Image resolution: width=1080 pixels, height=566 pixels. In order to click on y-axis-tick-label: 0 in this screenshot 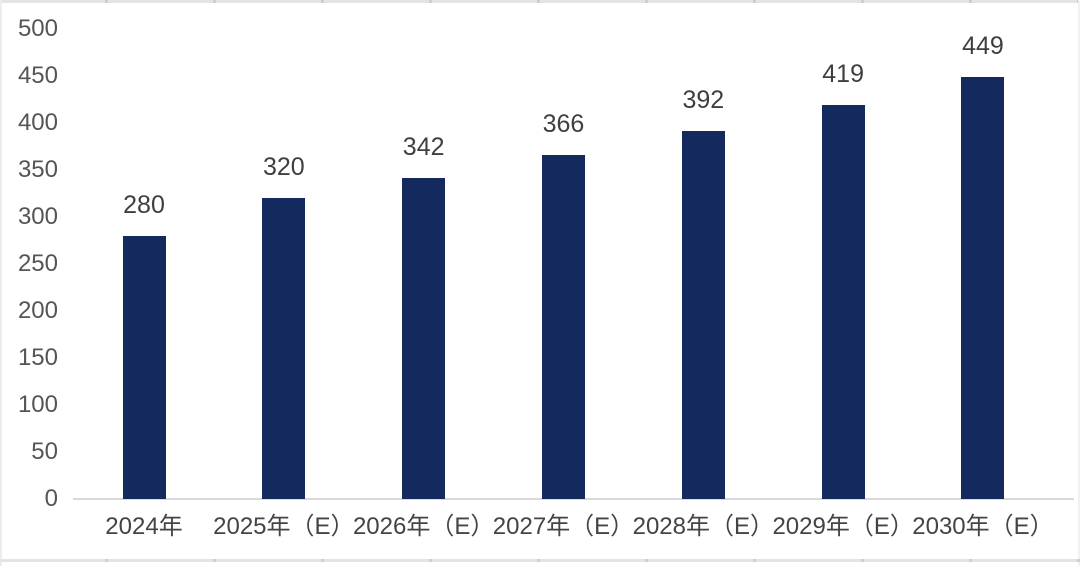, I will do `click(51, 498)`.